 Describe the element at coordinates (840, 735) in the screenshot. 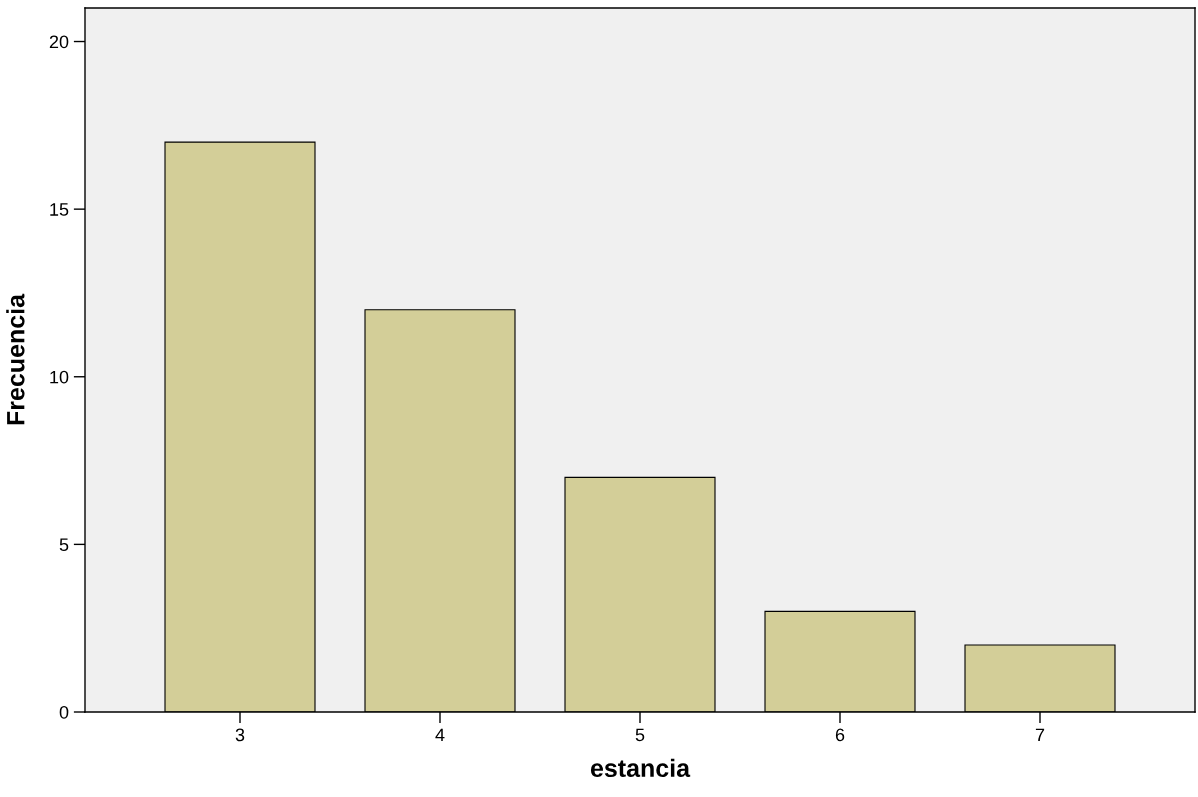

I see `x-tick-label: 6` at that location.